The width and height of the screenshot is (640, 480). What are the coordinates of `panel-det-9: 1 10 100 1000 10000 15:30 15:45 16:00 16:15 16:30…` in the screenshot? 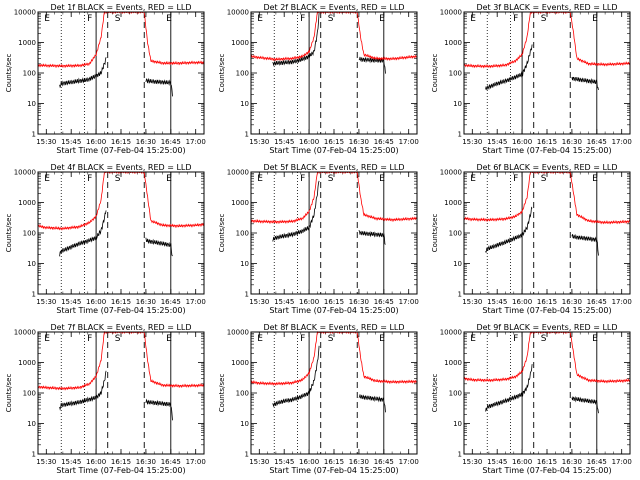 It's located at (531, 399).